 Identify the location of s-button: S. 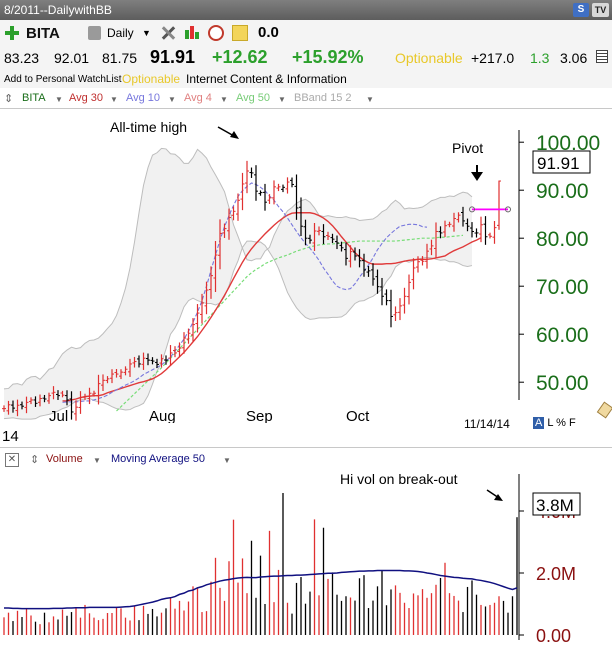
(581, 10).